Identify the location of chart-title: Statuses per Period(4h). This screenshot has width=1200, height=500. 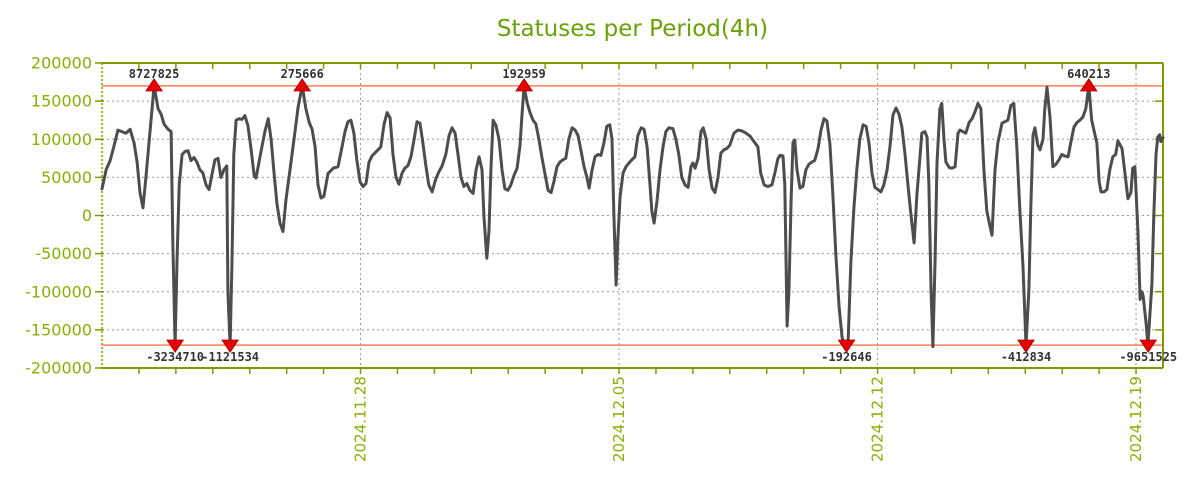
(632, 29).